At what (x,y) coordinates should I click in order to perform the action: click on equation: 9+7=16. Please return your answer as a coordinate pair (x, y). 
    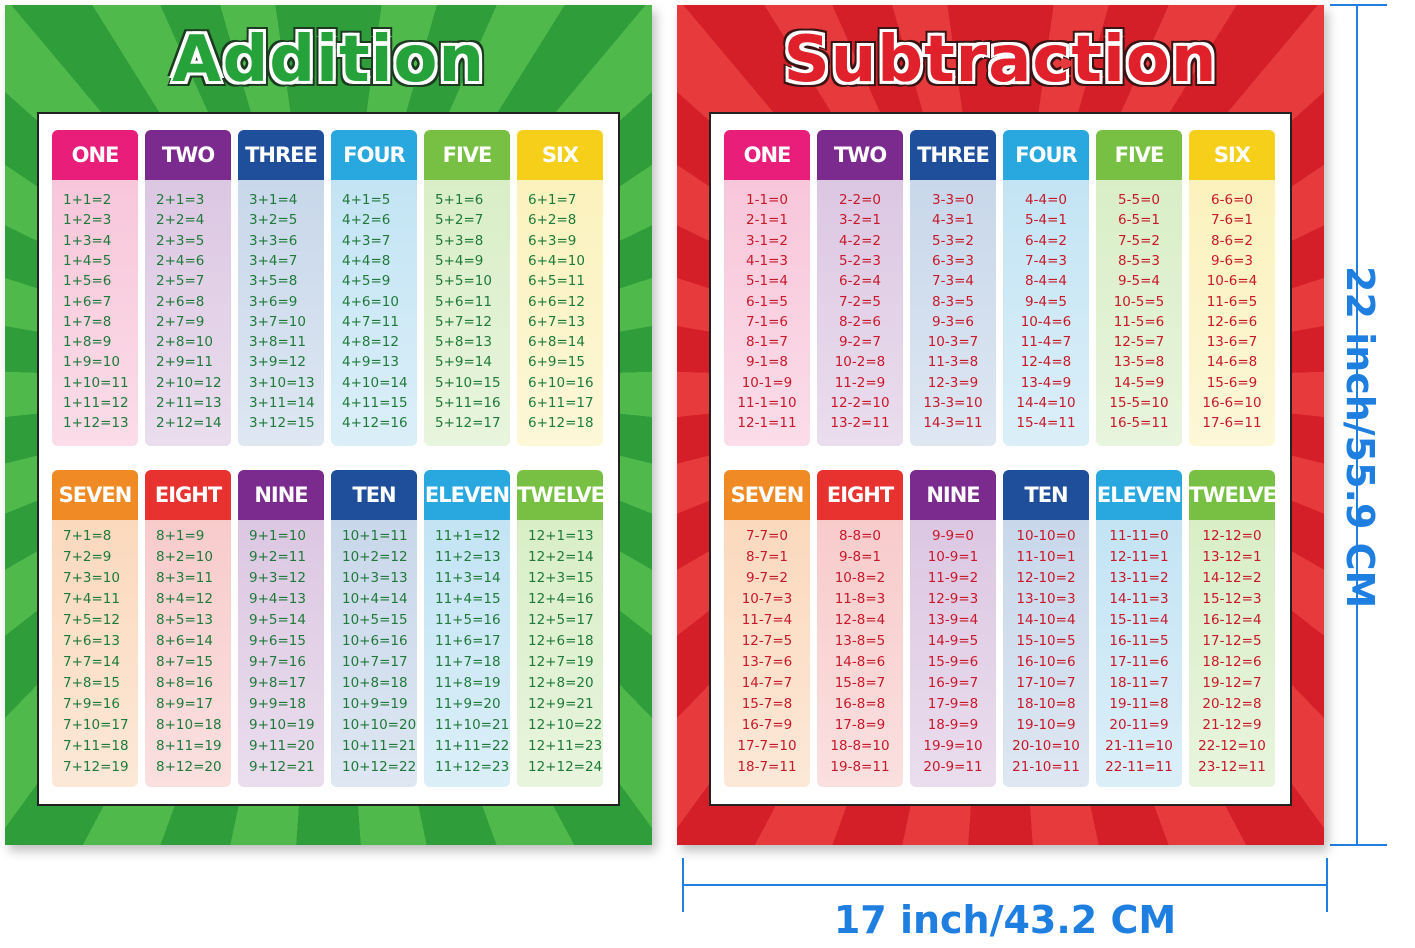
    Looking at the image, I should click on (277, 662).